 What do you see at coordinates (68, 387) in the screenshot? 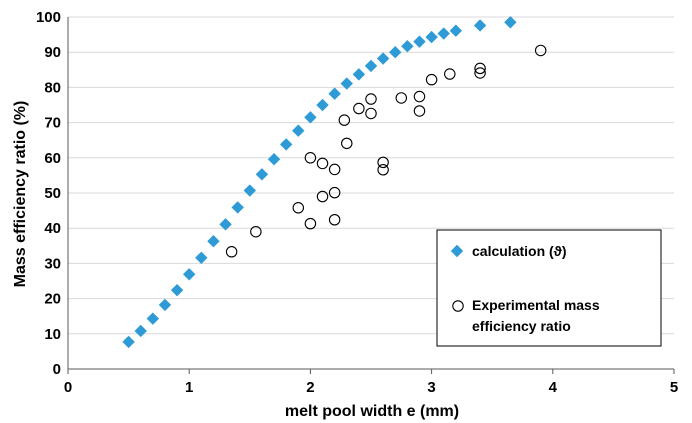
I see `x-tick-label: 0` at bounding box center [68, 387].